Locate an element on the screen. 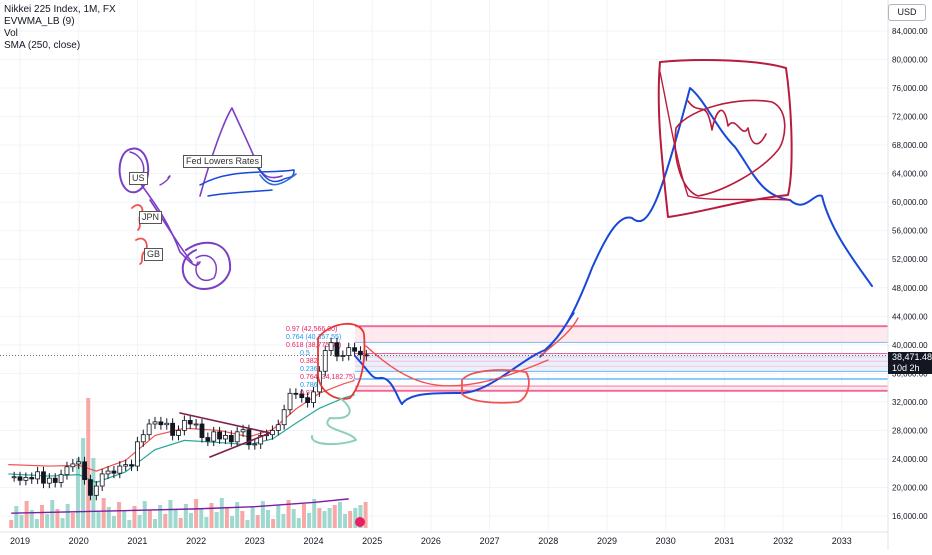 The image size is (932, 555). fib-zone is located at coordinates (621, 362).